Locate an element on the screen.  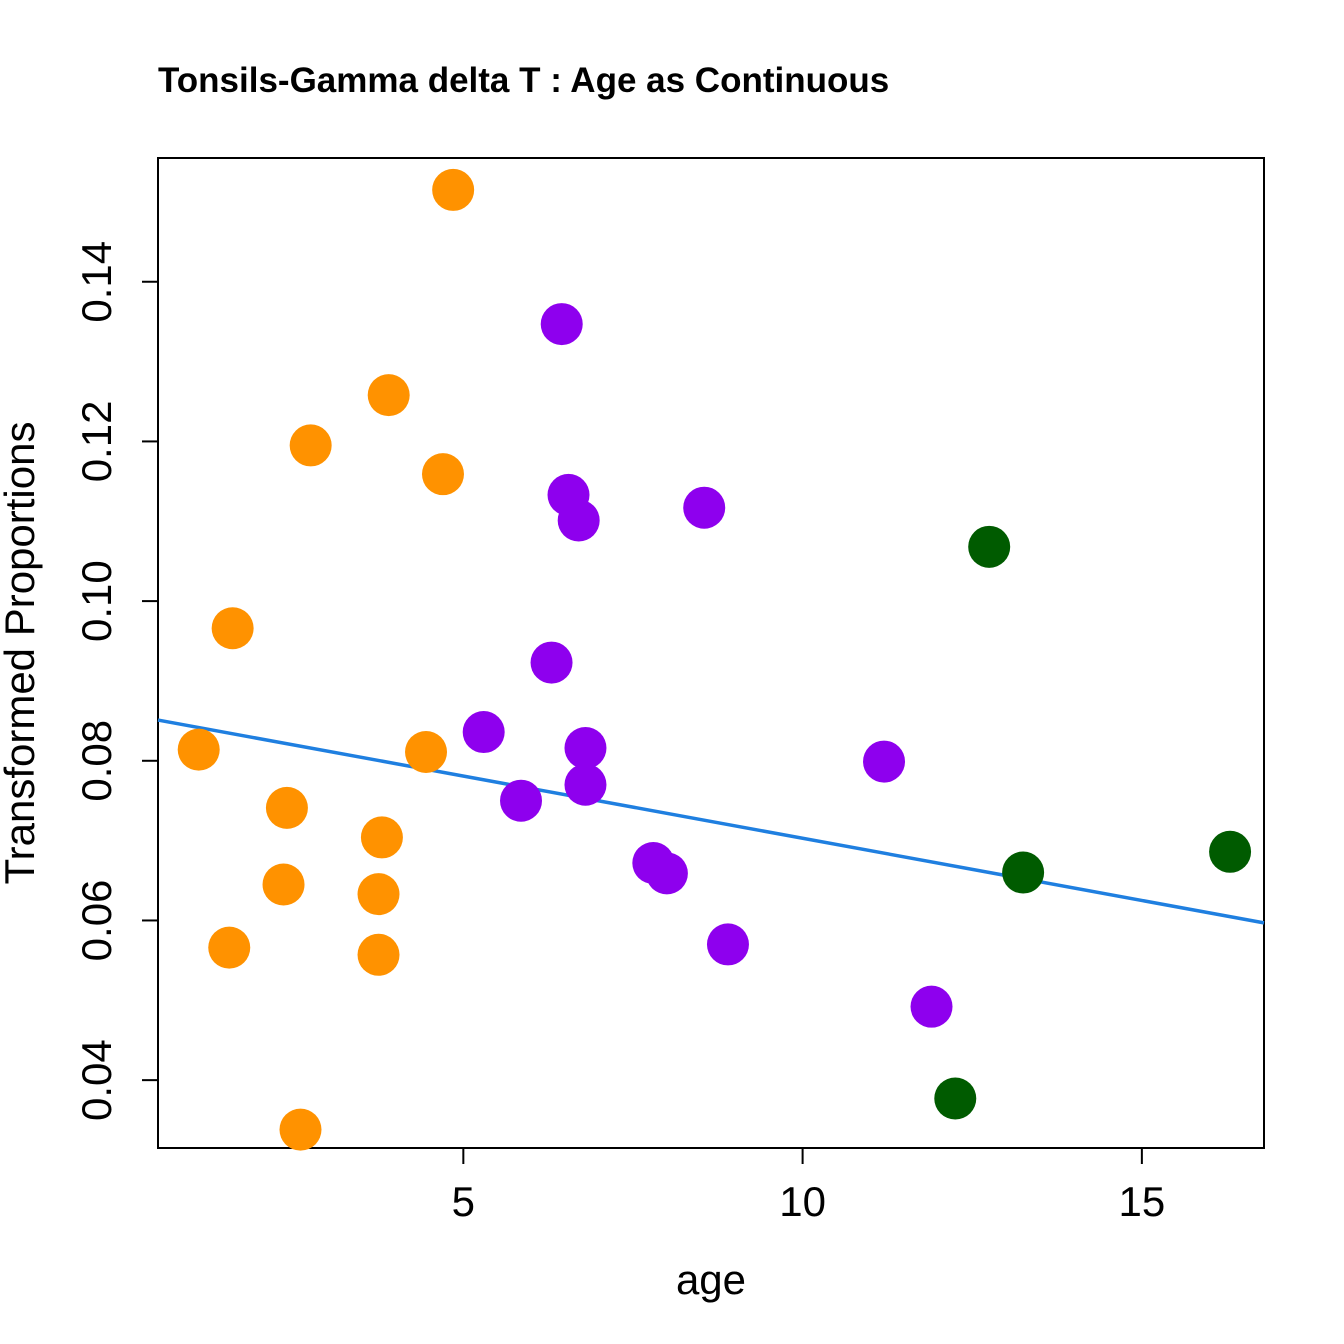
regression-line is located at coordinates (711, 821).